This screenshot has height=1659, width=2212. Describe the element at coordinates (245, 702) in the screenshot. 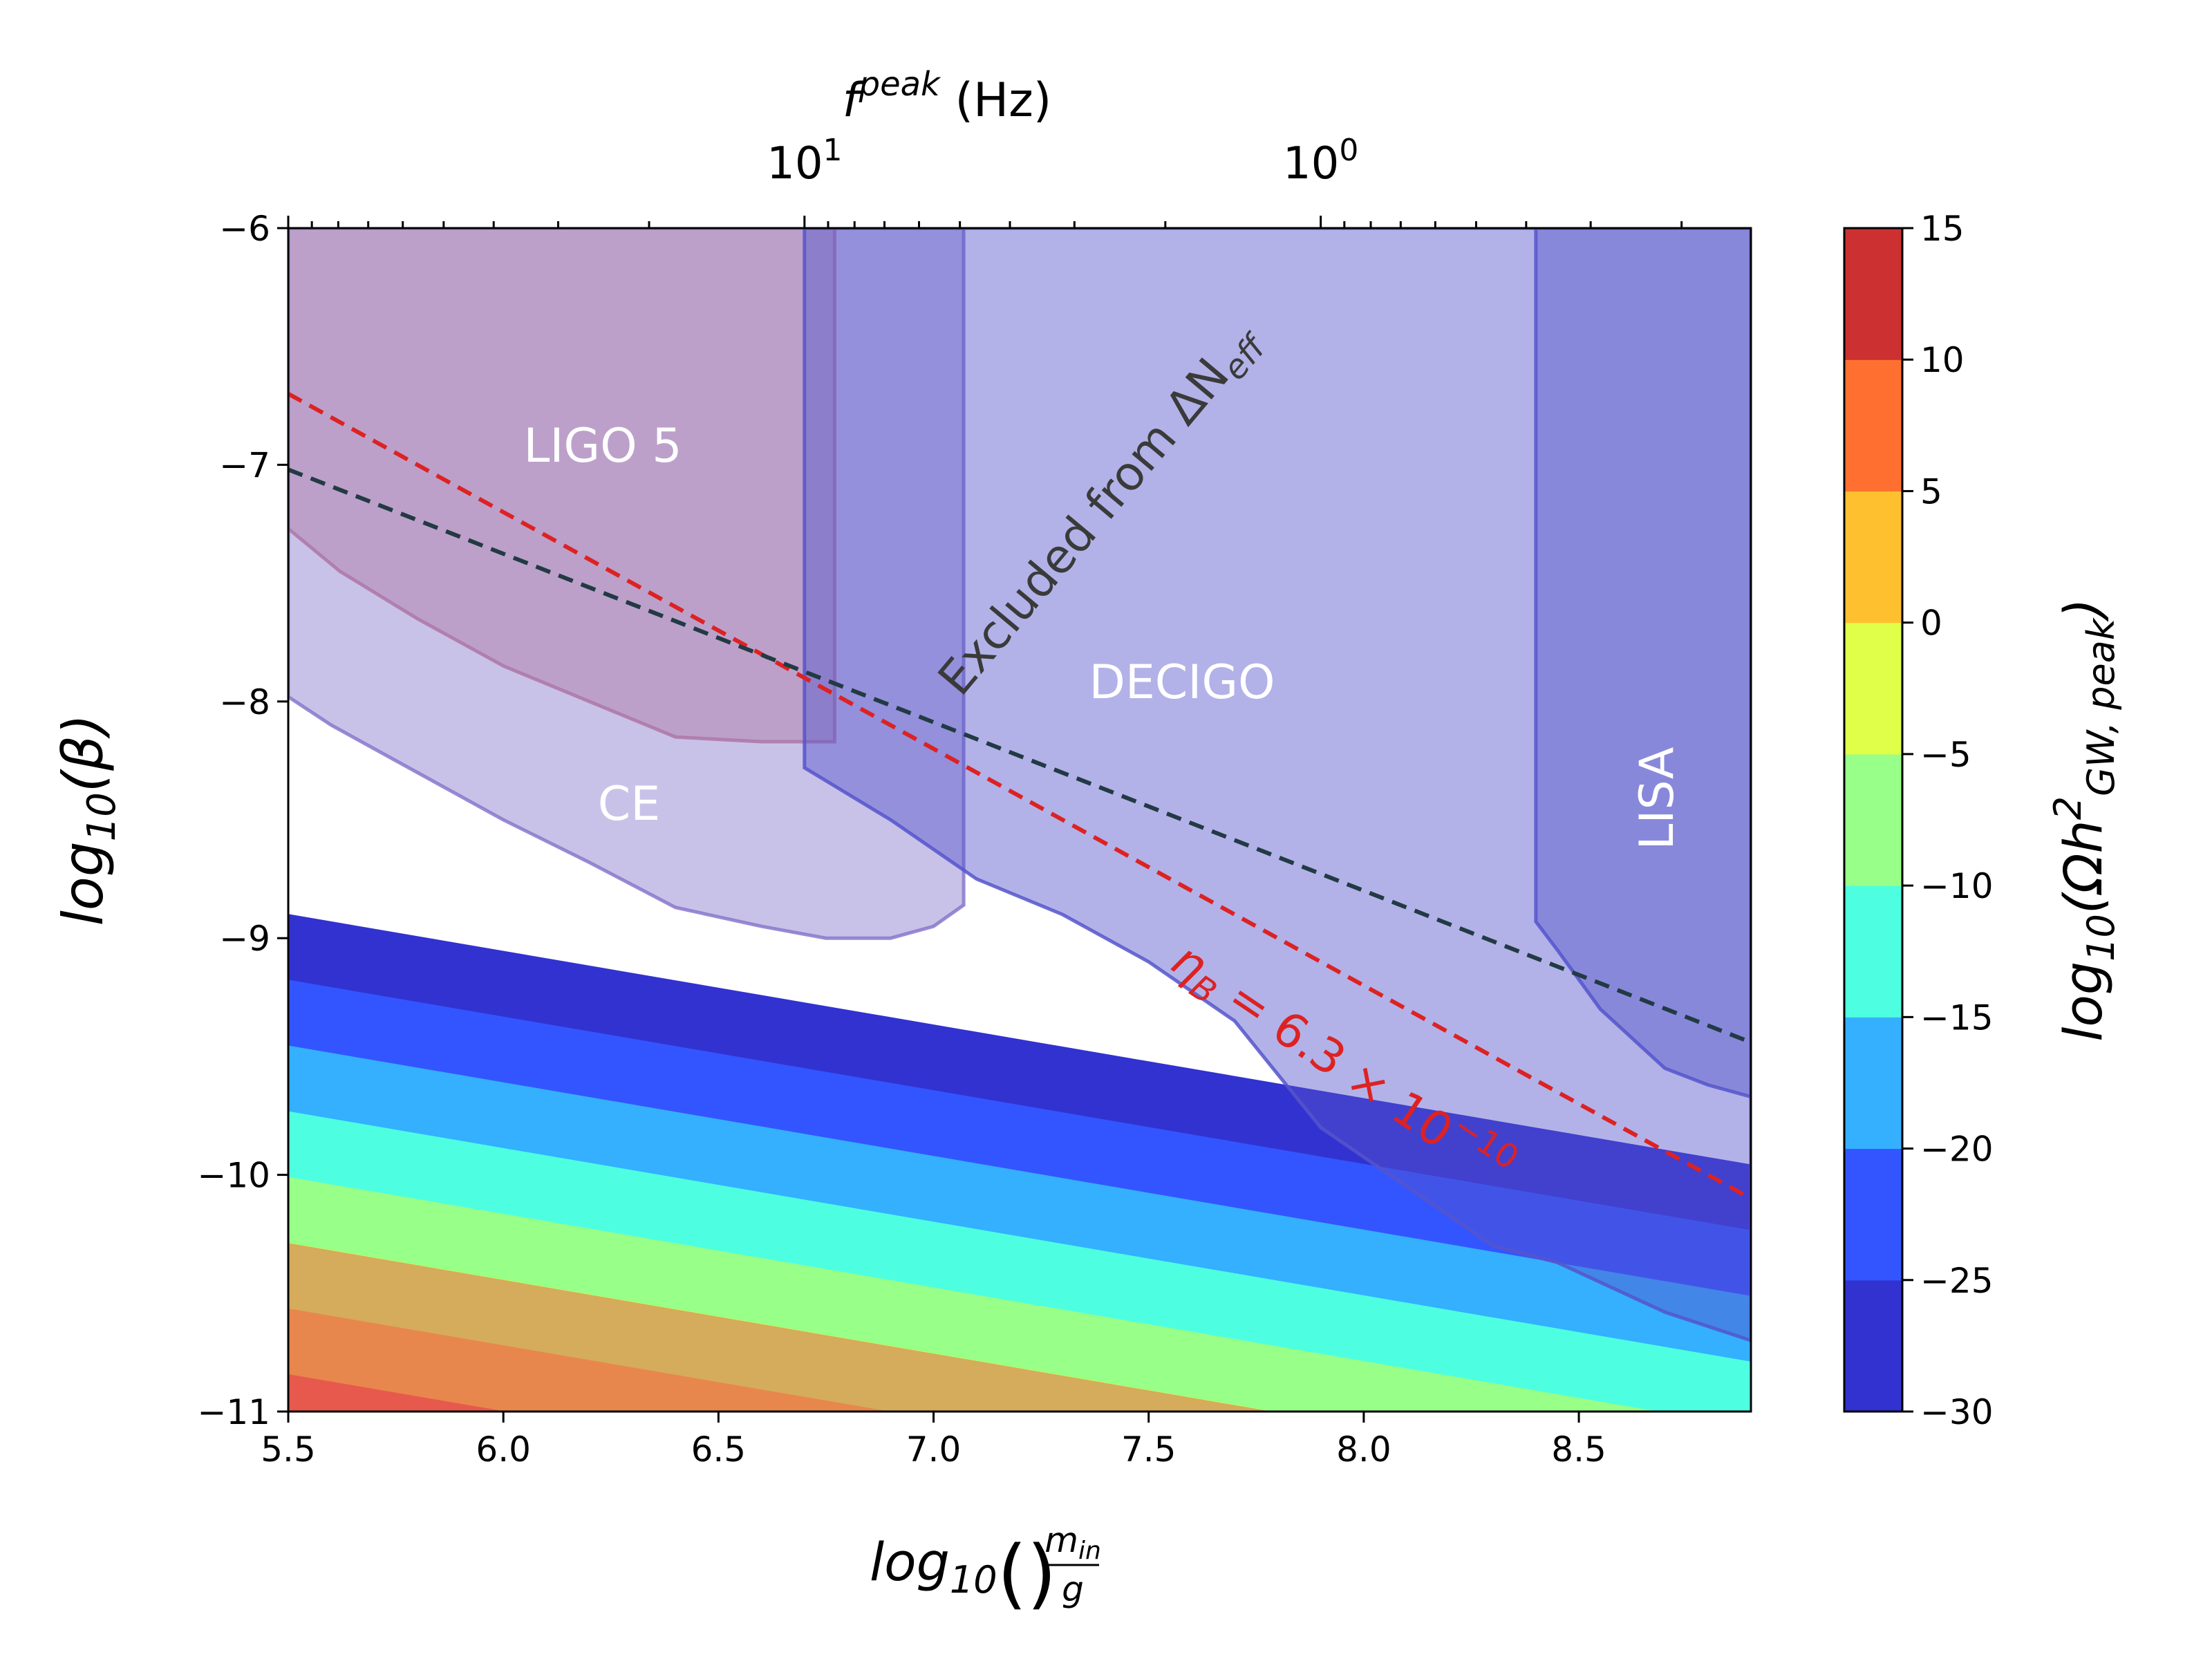

I see `y-tick-label: −8` at that location.